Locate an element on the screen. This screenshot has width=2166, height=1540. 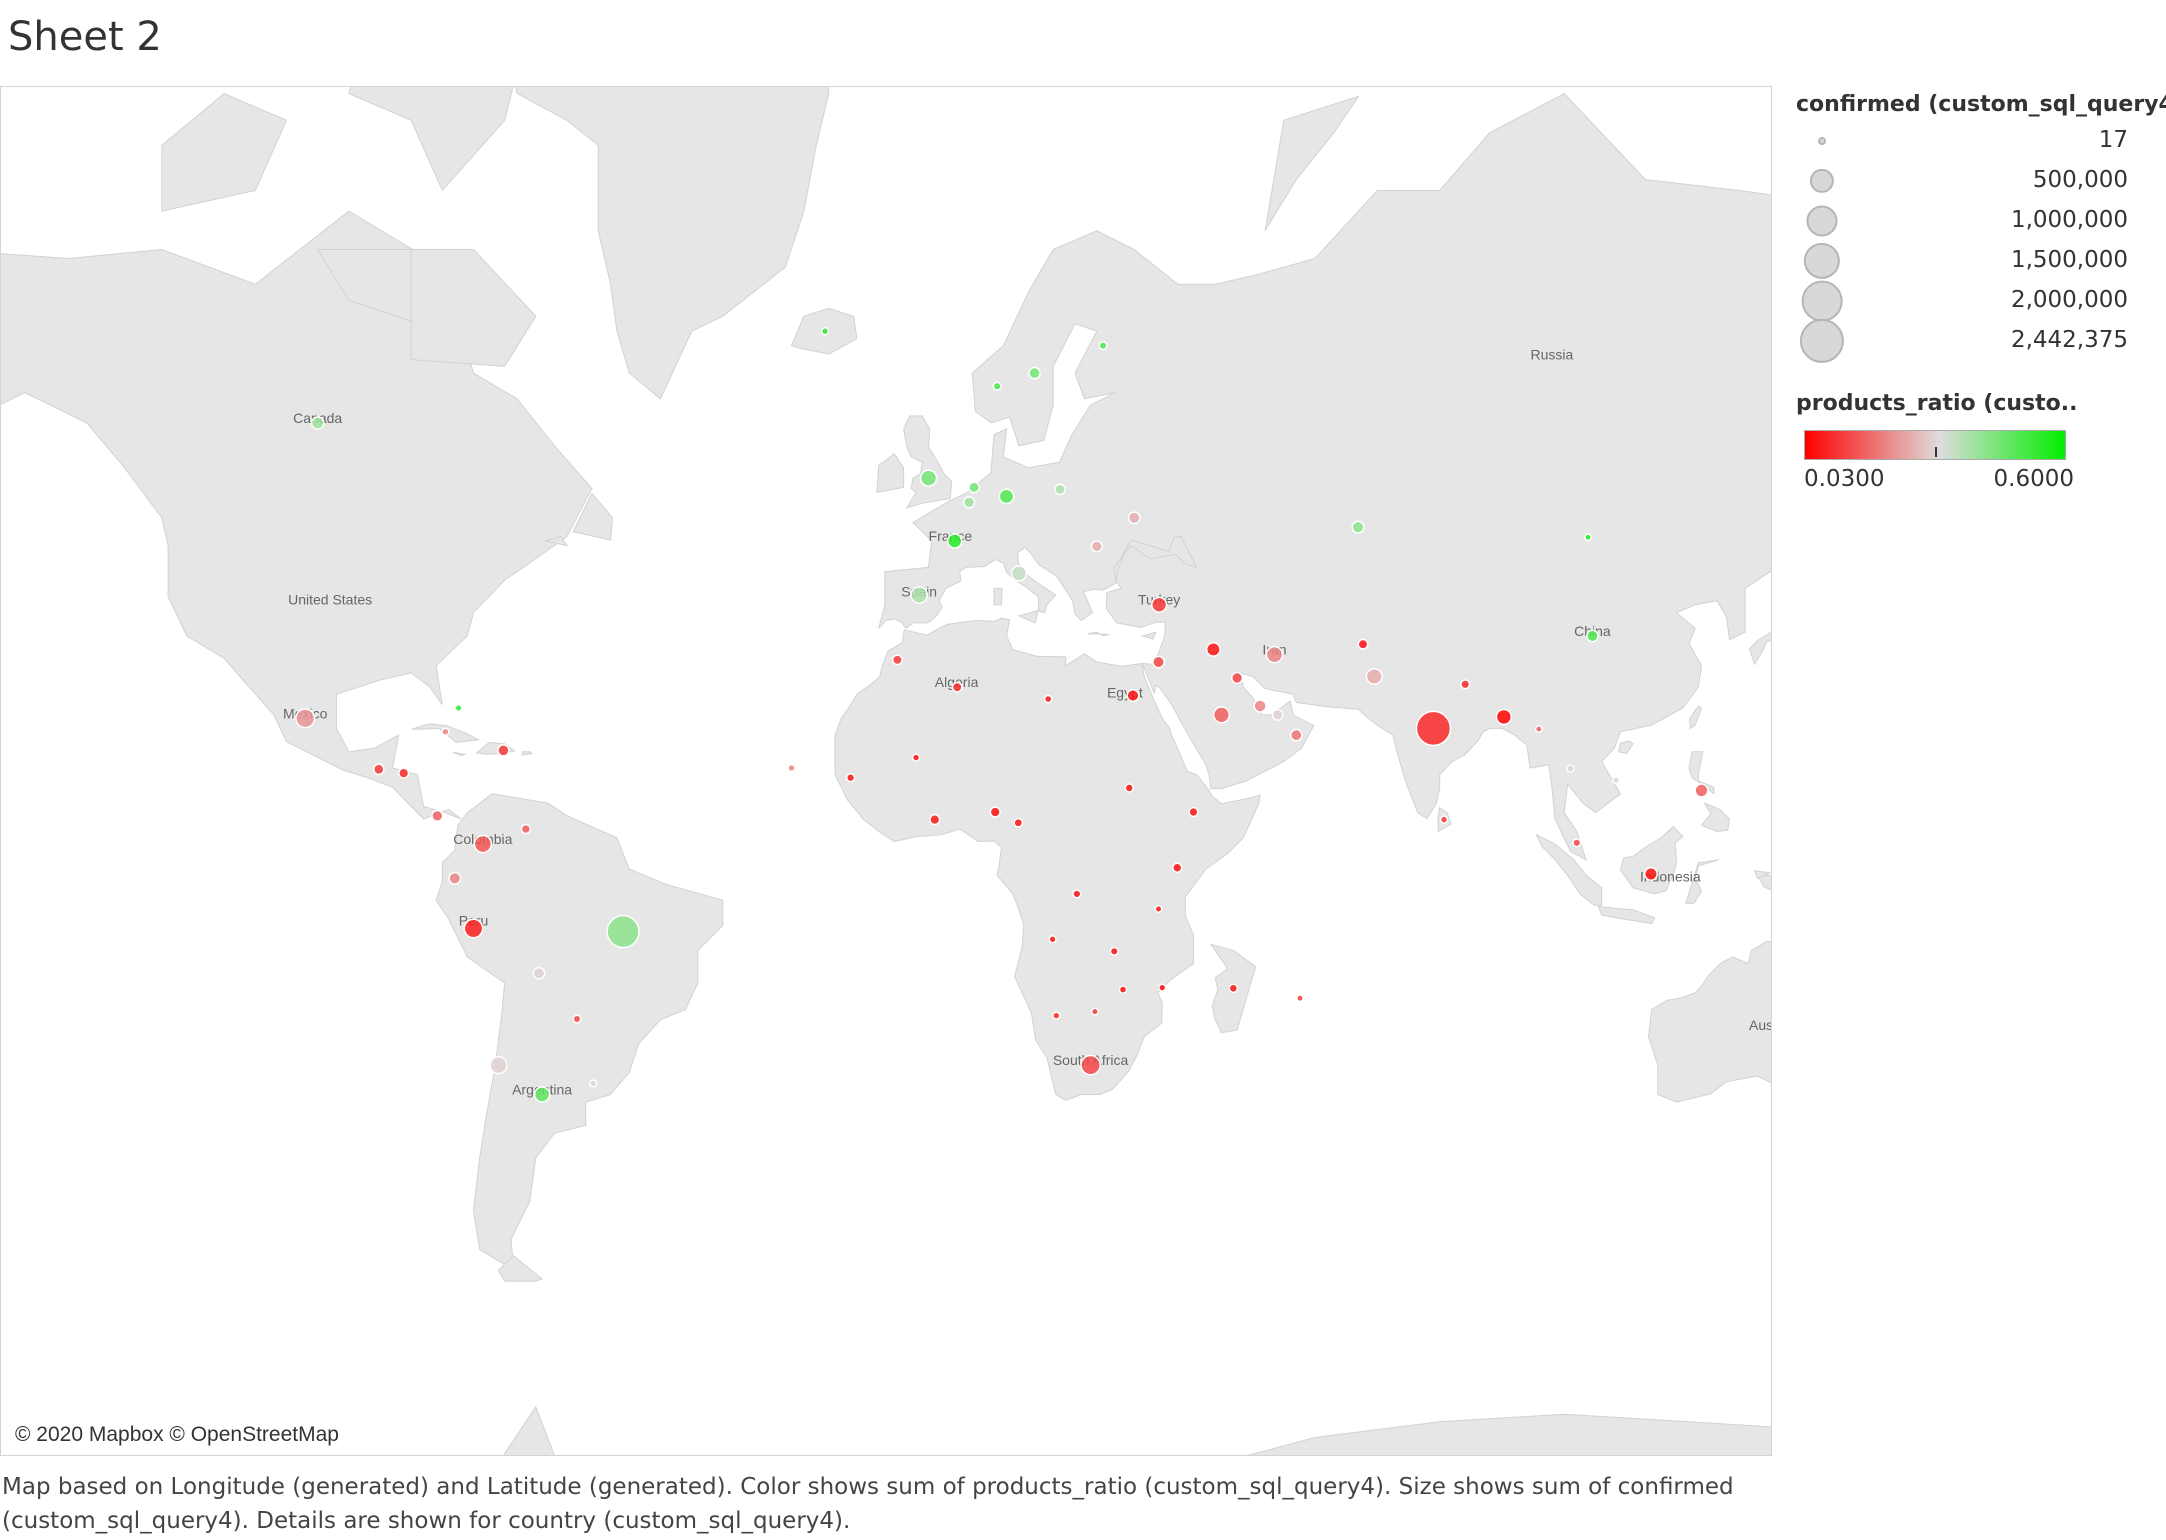
size-legend-row: 2,000,000 is located at coordinates (1981, 301).